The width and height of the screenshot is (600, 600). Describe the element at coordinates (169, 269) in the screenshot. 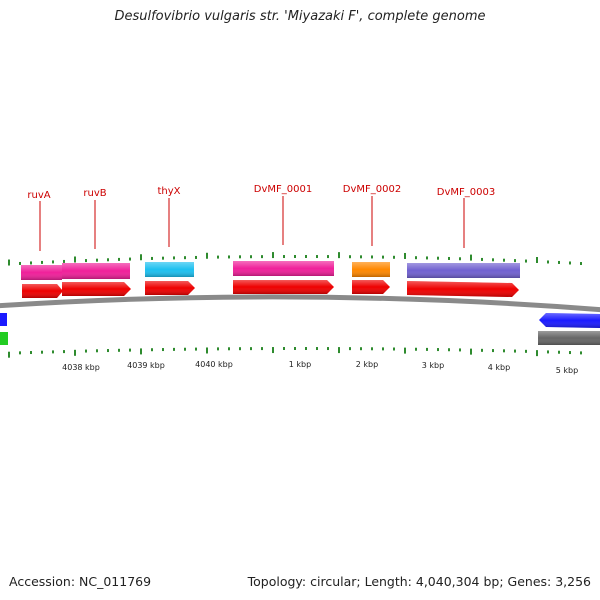

I see `feature-bar-thyX` at that location.